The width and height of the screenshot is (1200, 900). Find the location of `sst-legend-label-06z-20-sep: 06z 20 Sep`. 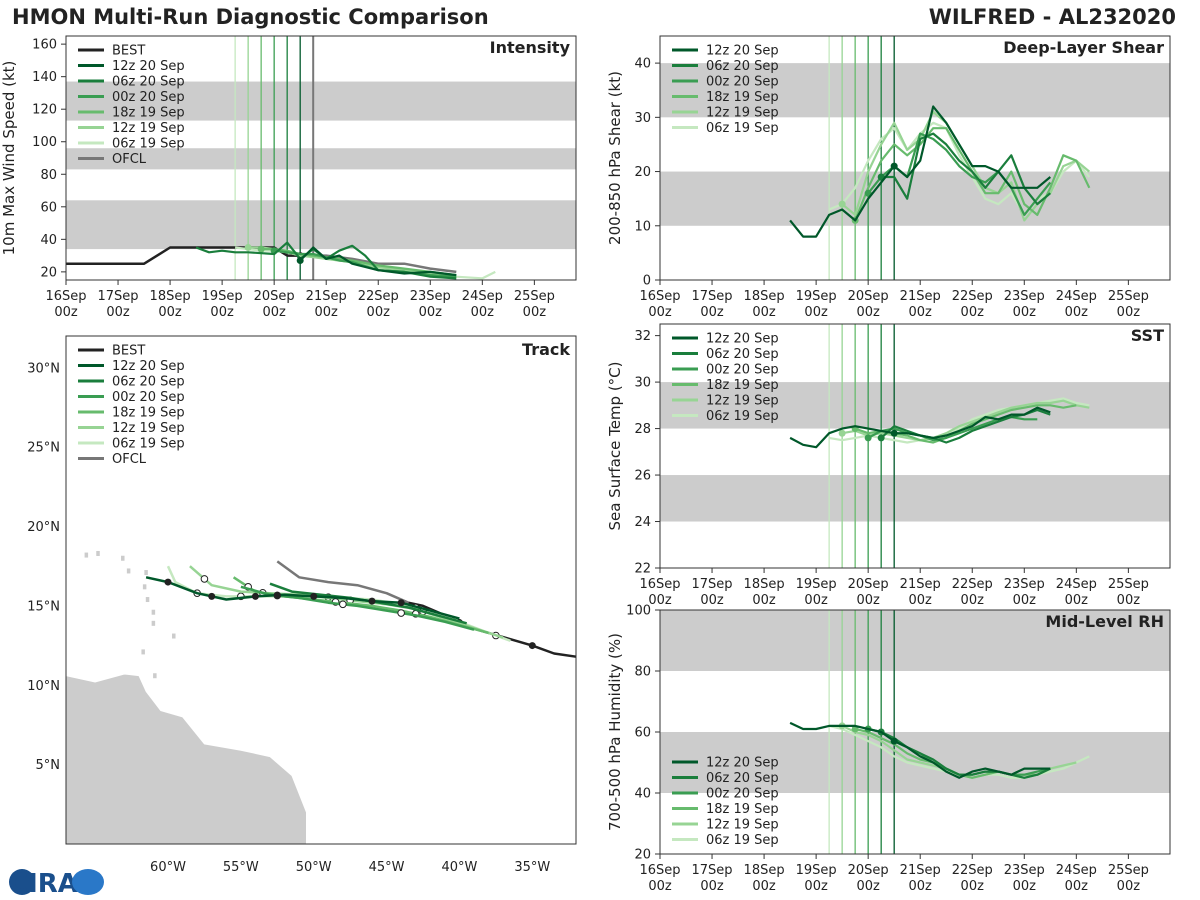

sst-legend-label-06z-20-sep: 06z 20 Sep is located at coordinates (742, 354).